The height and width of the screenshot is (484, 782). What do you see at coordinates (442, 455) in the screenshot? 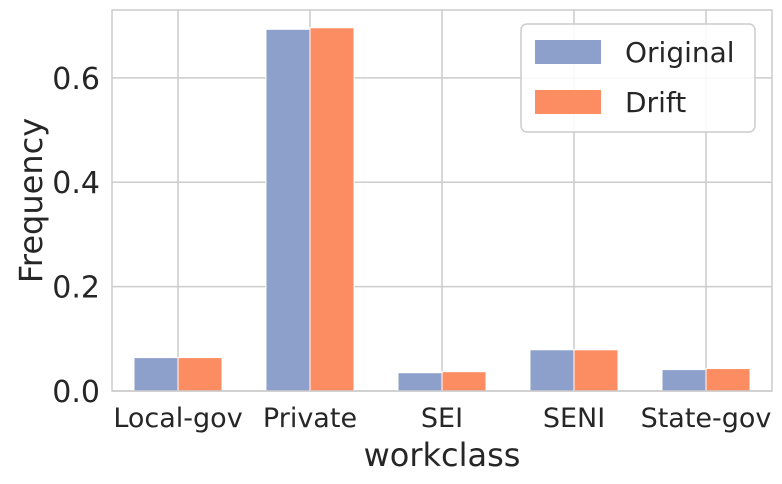
I see `x-axis-title: workclass` at bounding box center [442, 455].